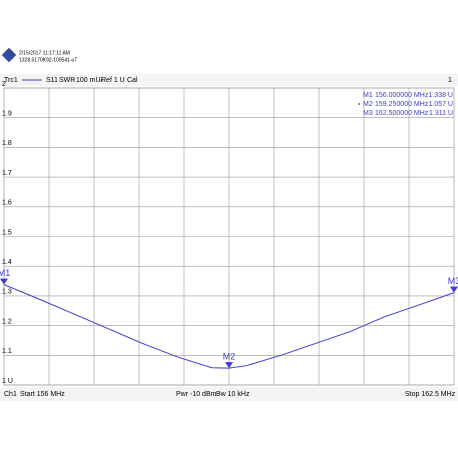 The image size is (458, 458). What do you see at coordinates (5, 273) in the screenshot?
I see `marker-label: M1` at bounding box center [5, 273].